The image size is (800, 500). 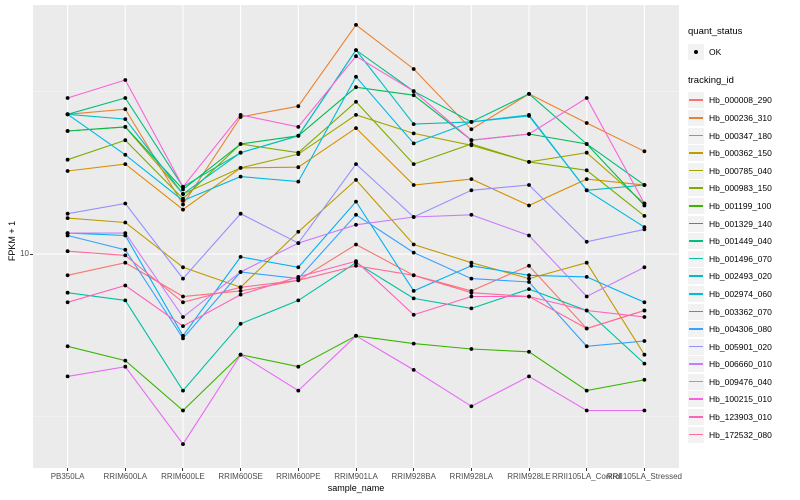 I want to click on legend-item-Hb_009476_040: Hb_009476_040, so click(x=744, y=382).